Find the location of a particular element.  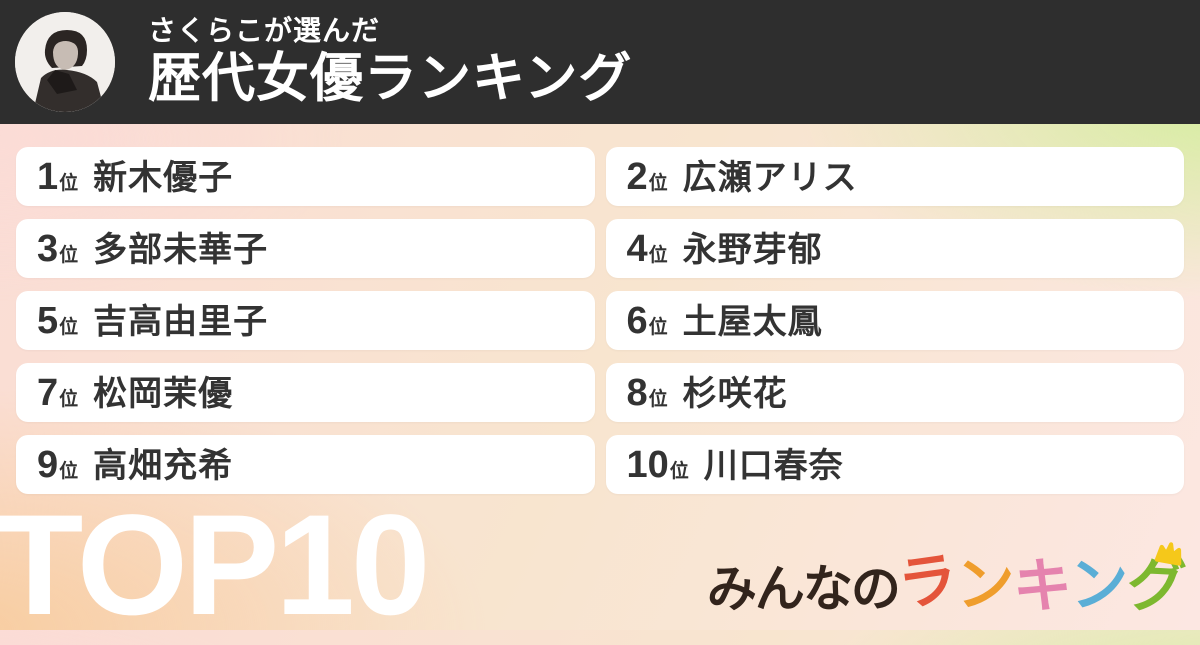

ranking-item-content: 6 位土屋太鳳 is located at coordinates (725, 321).